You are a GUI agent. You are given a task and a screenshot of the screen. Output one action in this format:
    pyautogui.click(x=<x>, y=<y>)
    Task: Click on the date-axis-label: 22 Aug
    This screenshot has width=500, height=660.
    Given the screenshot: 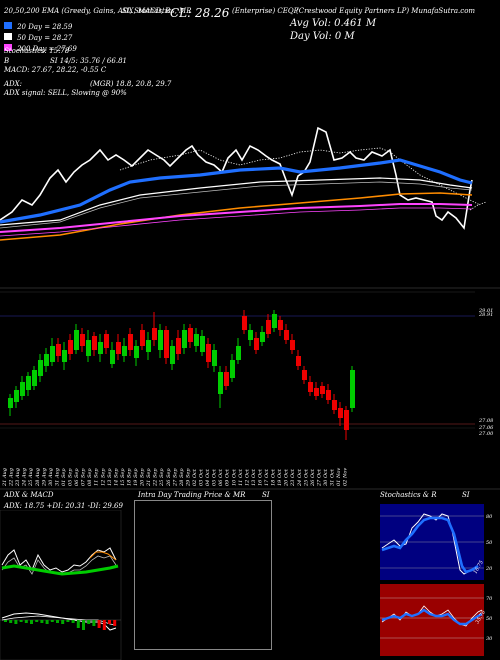 What is the action you would take?
    pyautogui.click(x=12, y=477)
    